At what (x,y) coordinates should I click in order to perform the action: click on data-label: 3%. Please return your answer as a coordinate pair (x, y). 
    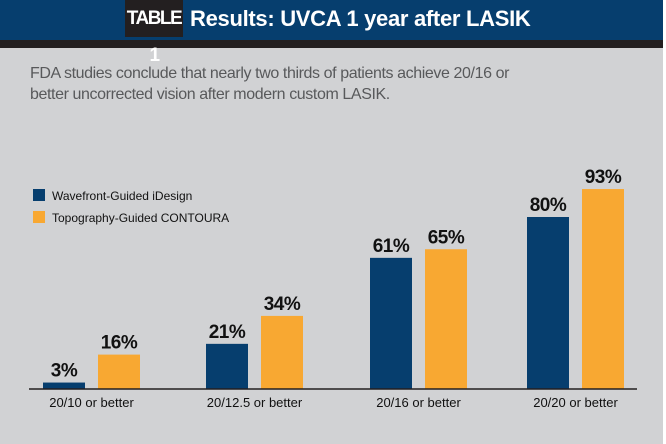
    Looking at the image, I should click on (64, 371).